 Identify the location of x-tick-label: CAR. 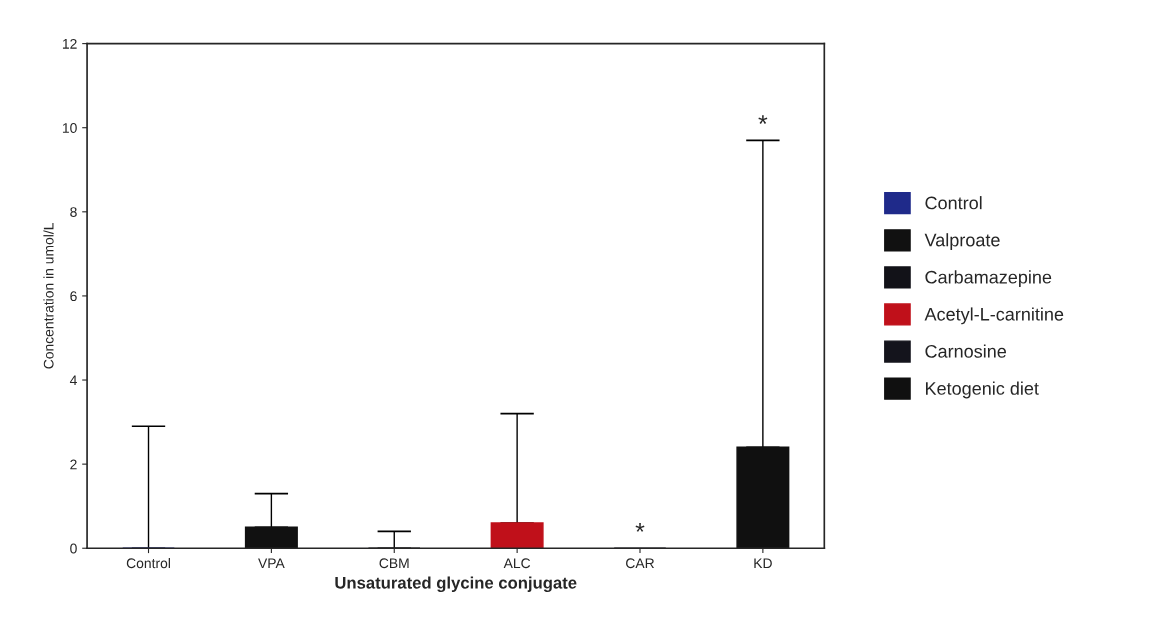
(640, 563).